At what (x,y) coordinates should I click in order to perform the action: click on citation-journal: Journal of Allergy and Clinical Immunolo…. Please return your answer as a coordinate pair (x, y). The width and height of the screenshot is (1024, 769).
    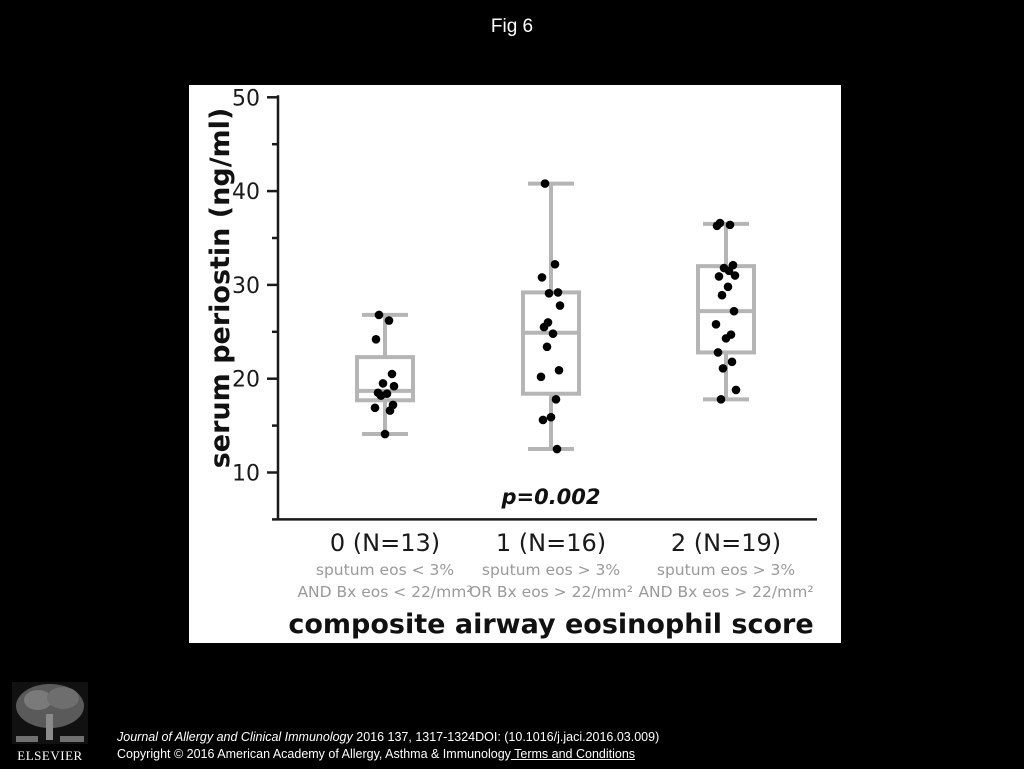
    Looking at the image, I should click on (235, 737).